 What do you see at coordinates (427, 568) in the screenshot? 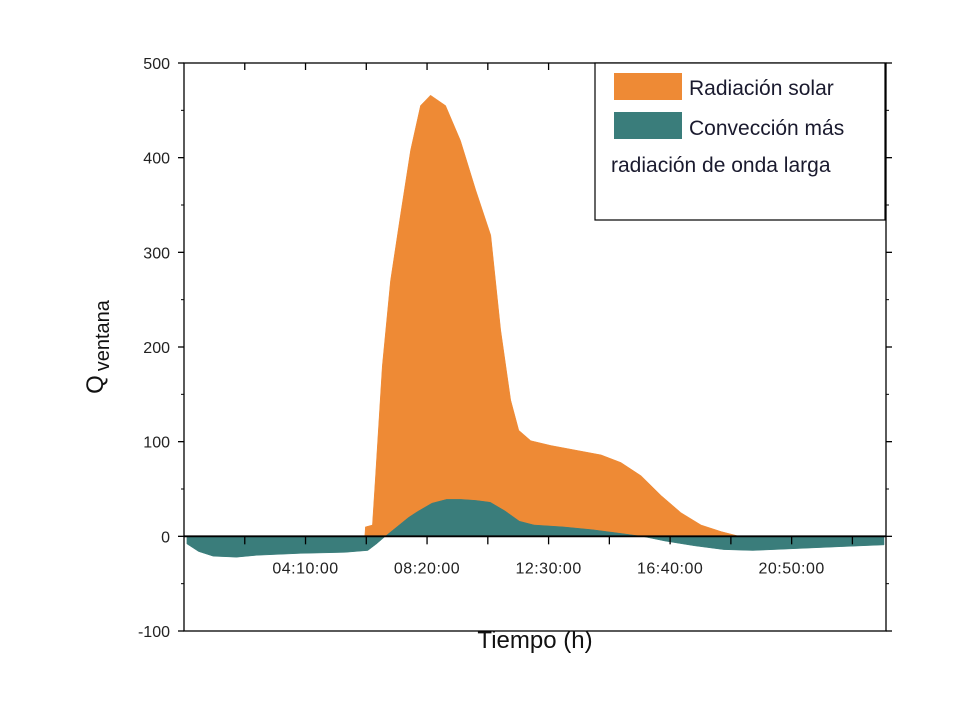
I see `x-tick-label: 08:20:00` at bounding box center [427, 568].